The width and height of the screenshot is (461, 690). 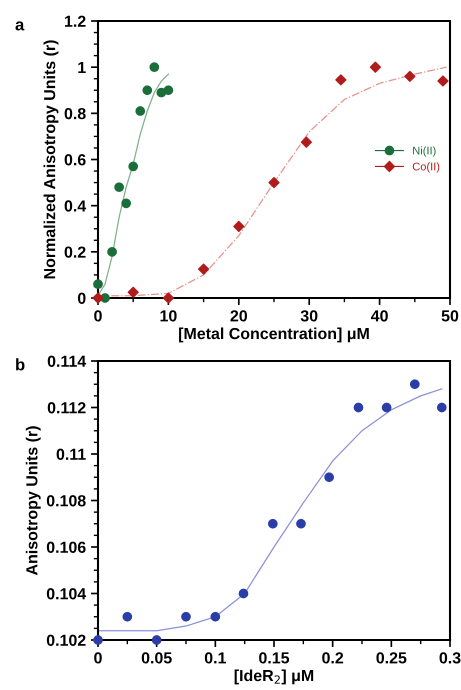 I want to click on y-tick-label: 0.4, so click(x=75, y=206).